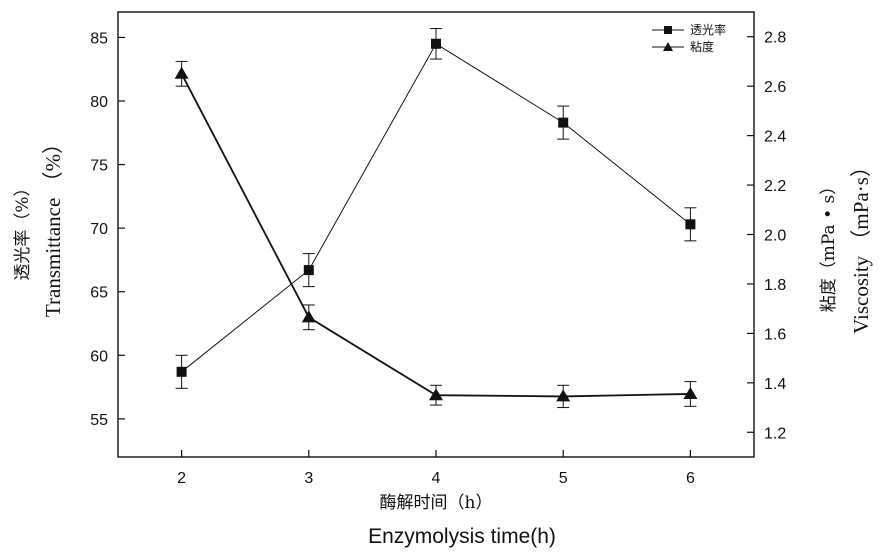 The height and width of the screenshot is (556, 886). I want to click on y-right-title-cn: 粘度（mPa • s）, so click(829, 245).